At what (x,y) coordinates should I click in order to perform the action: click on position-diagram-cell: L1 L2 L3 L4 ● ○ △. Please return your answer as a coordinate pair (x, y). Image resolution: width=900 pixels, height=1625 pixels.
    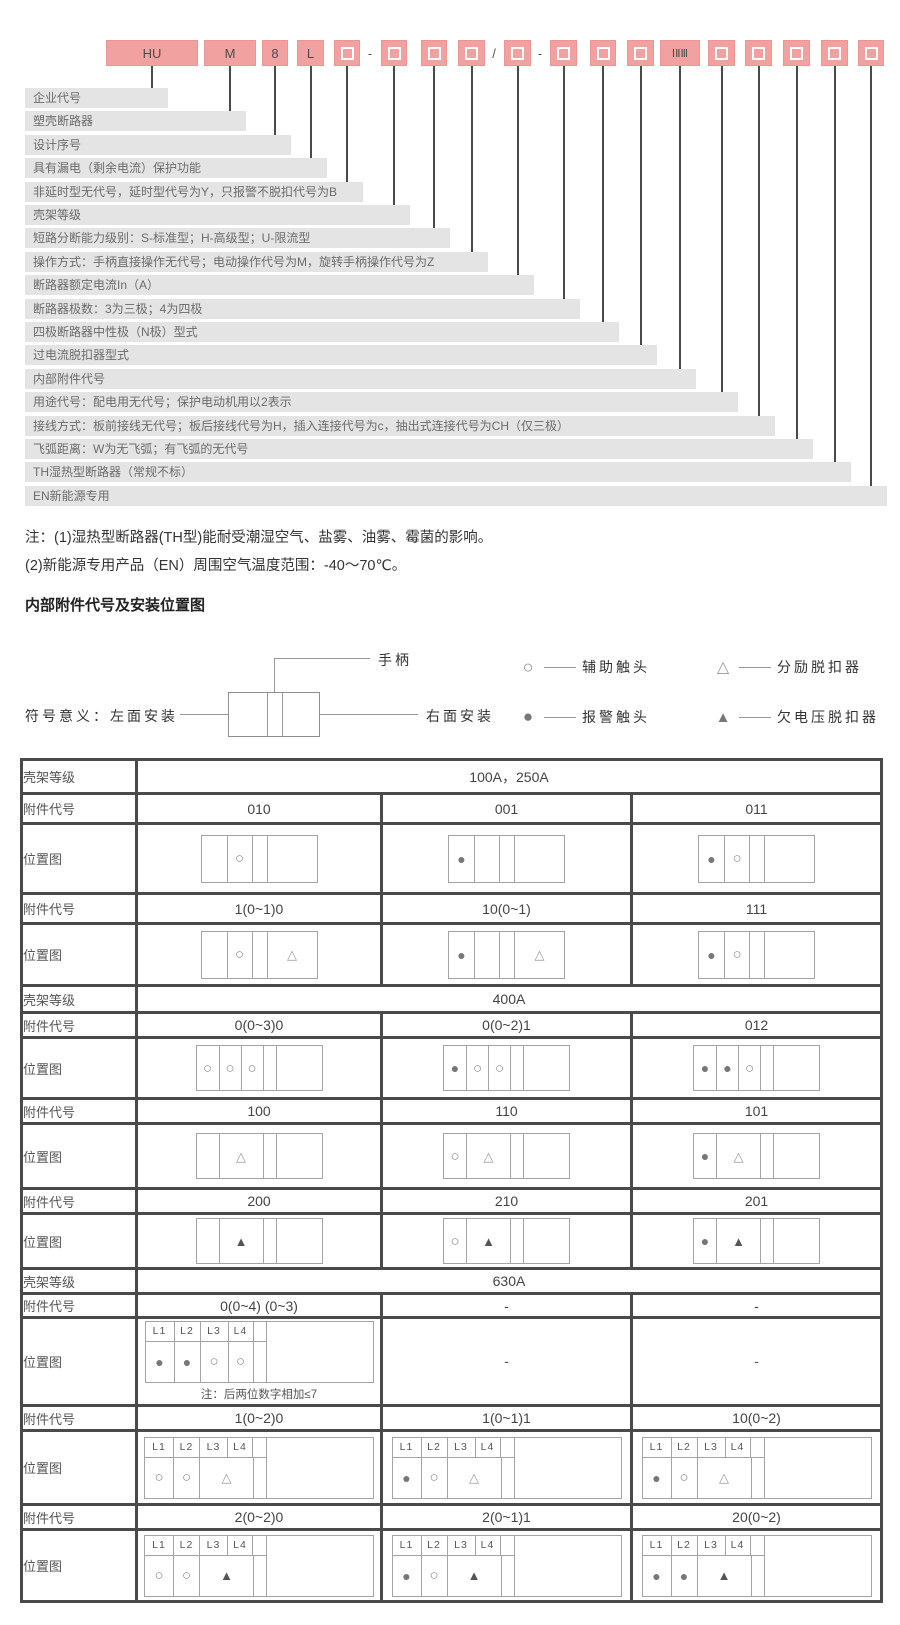
    Looking at the image, I should click on (756, 1467).